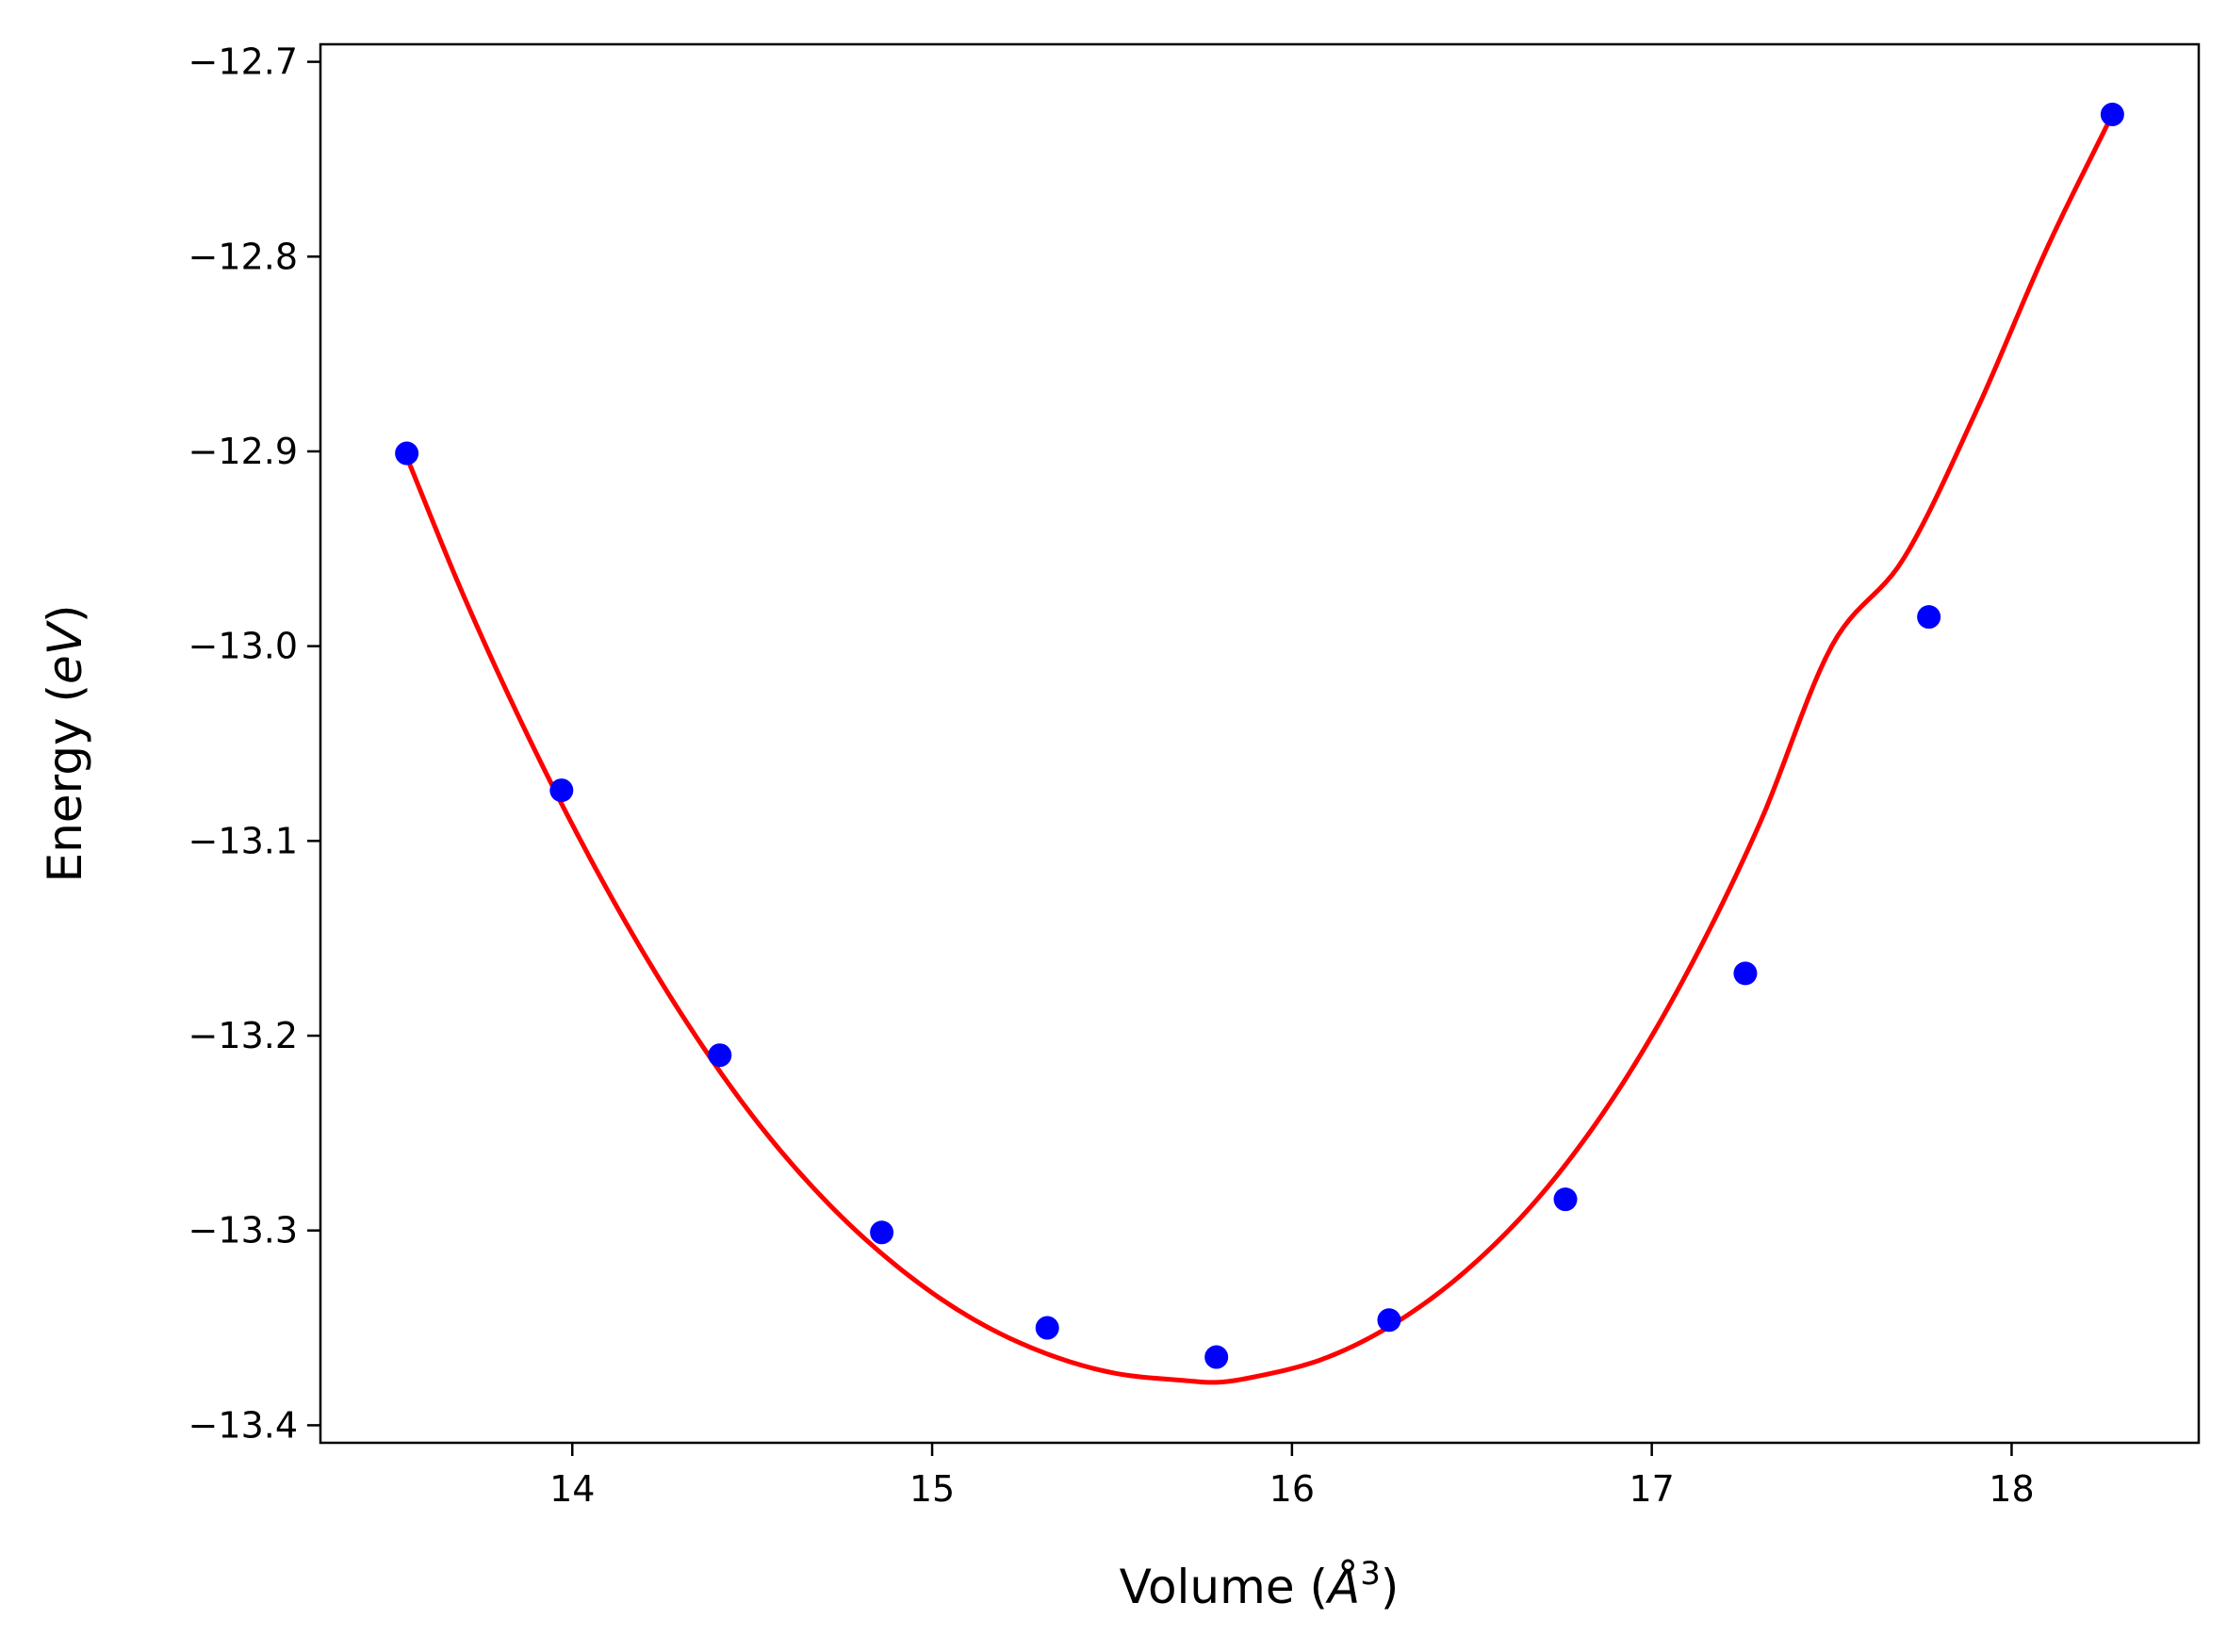  What do you see at coordinates (243, 451) in the screenshot?
I see `y-tick-label: −12.9` at bounding box center [243, 451].